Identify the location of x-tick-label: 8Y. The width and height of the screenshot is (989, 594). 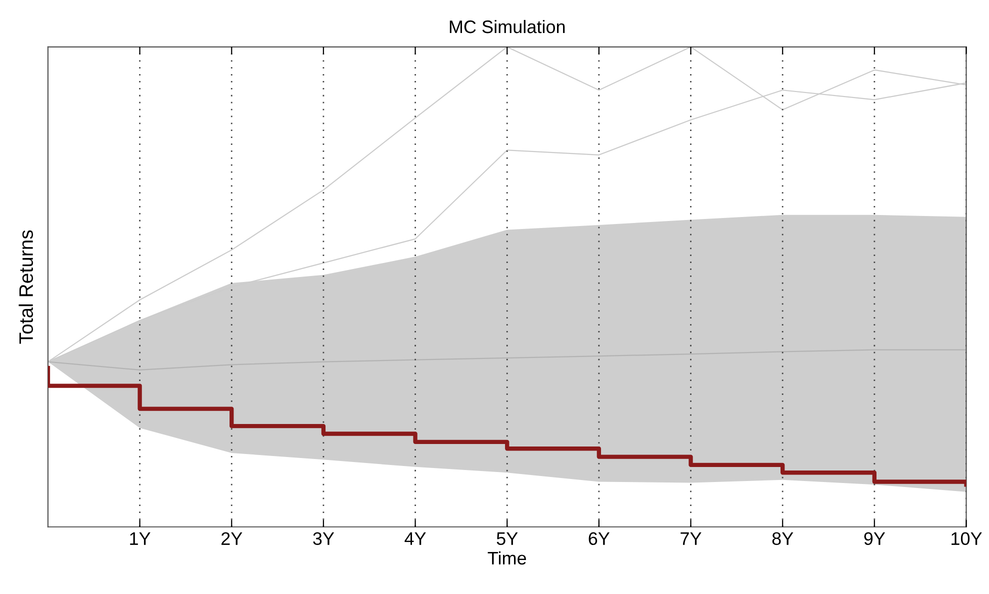
(783, 538).